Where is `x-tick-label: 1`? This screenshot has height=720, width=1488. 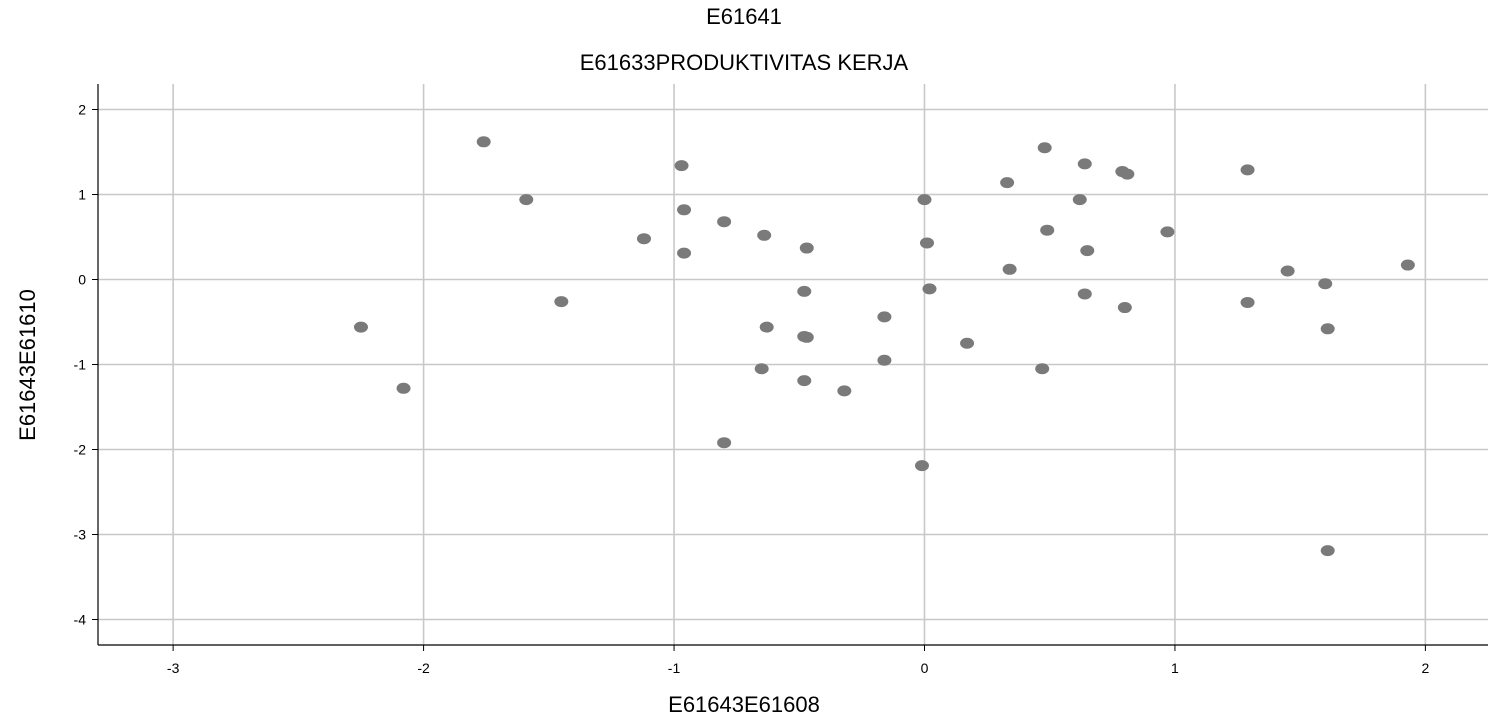 x-tick-label: 1 is located at coordinates (1175, 668).